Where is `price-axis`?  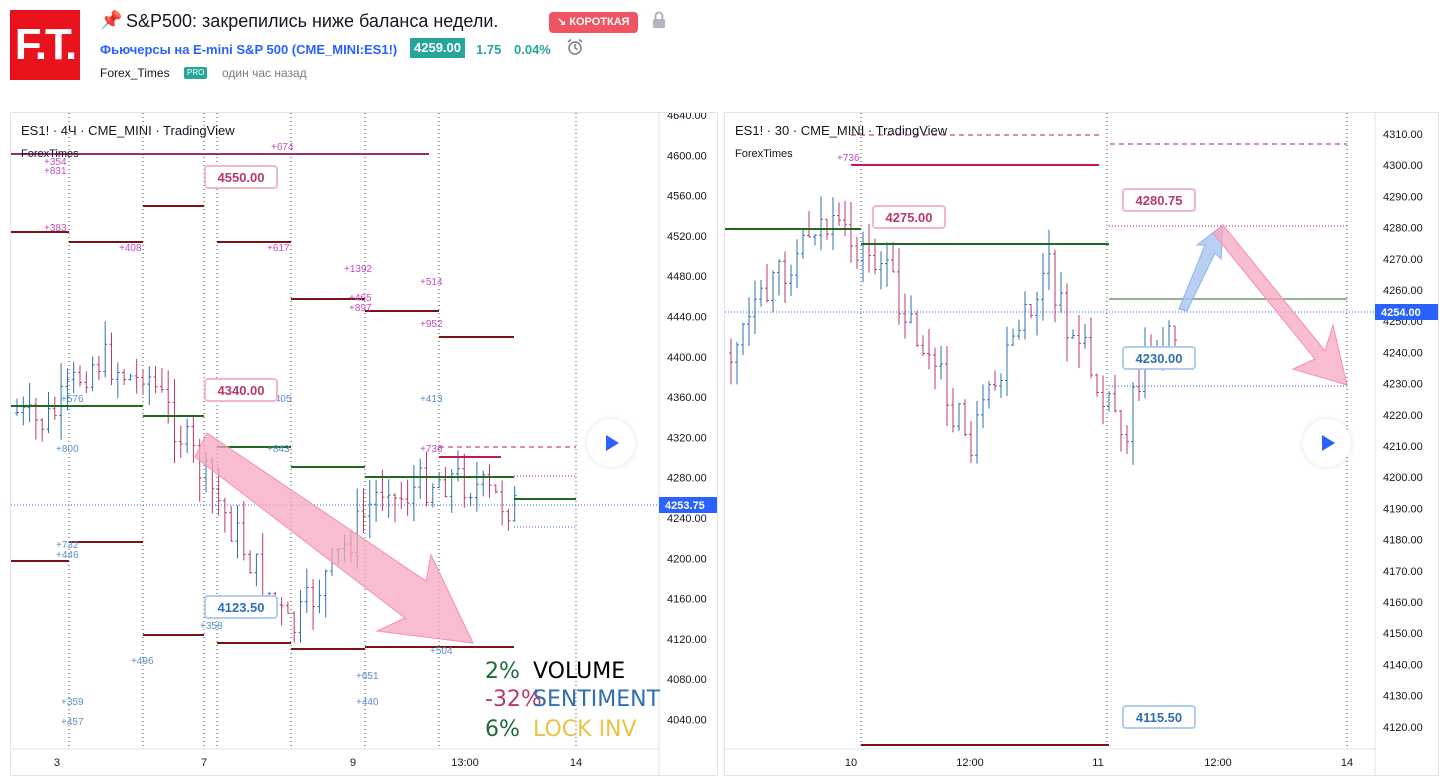 price-axis is located at coordinates (1406, 444).